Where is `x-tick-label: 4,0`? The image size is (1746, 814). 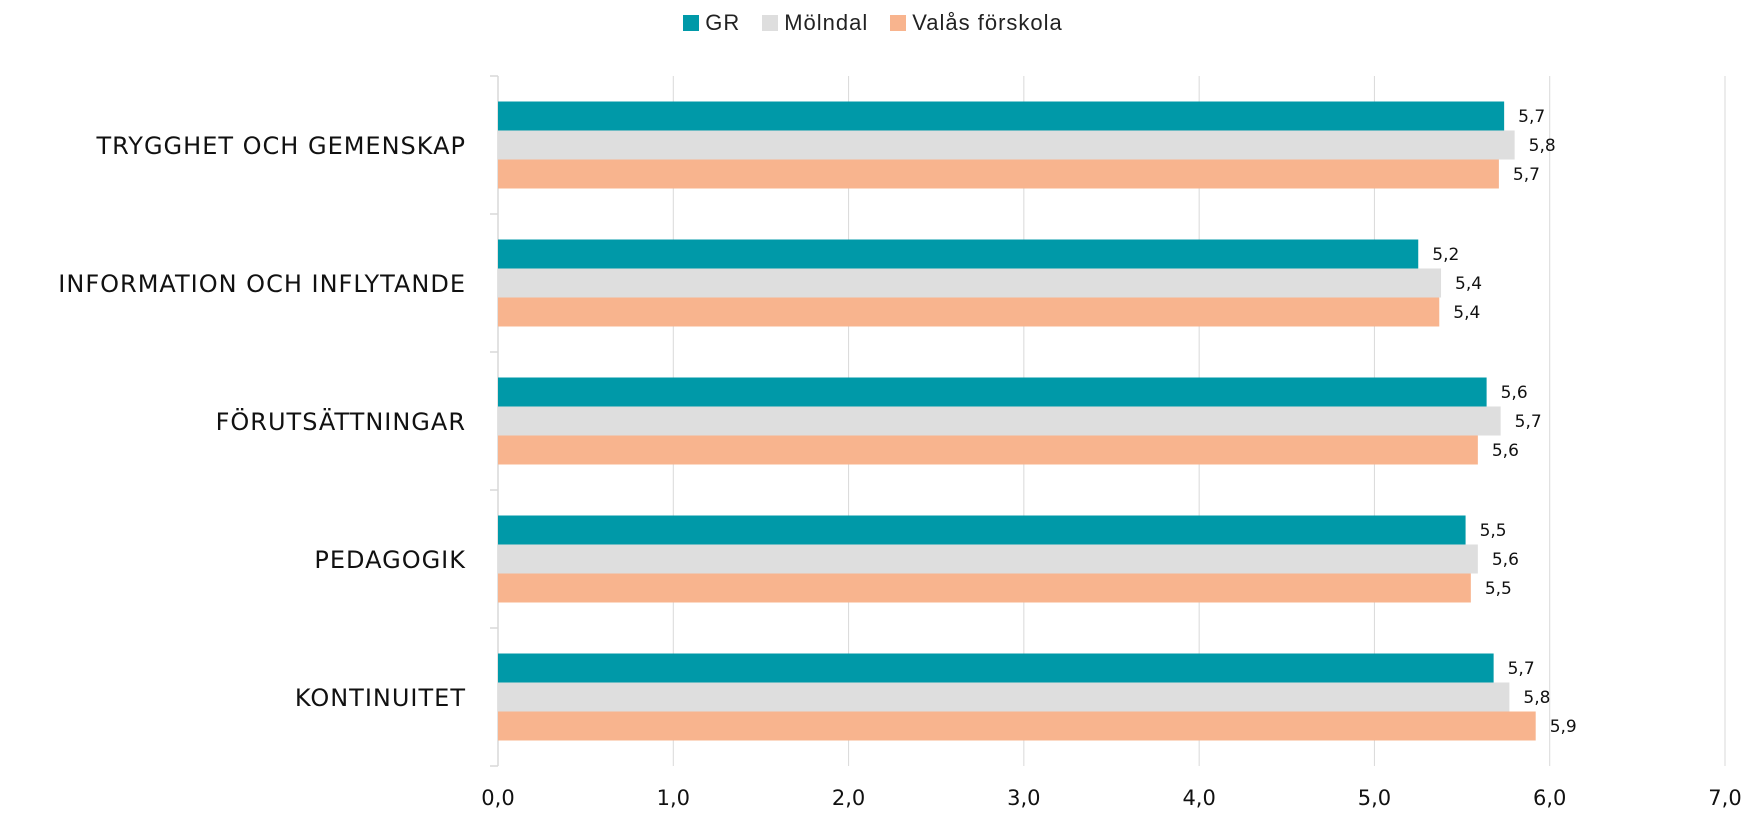 x-tick-label: 4,0 is located at coordinates (1198, 798).